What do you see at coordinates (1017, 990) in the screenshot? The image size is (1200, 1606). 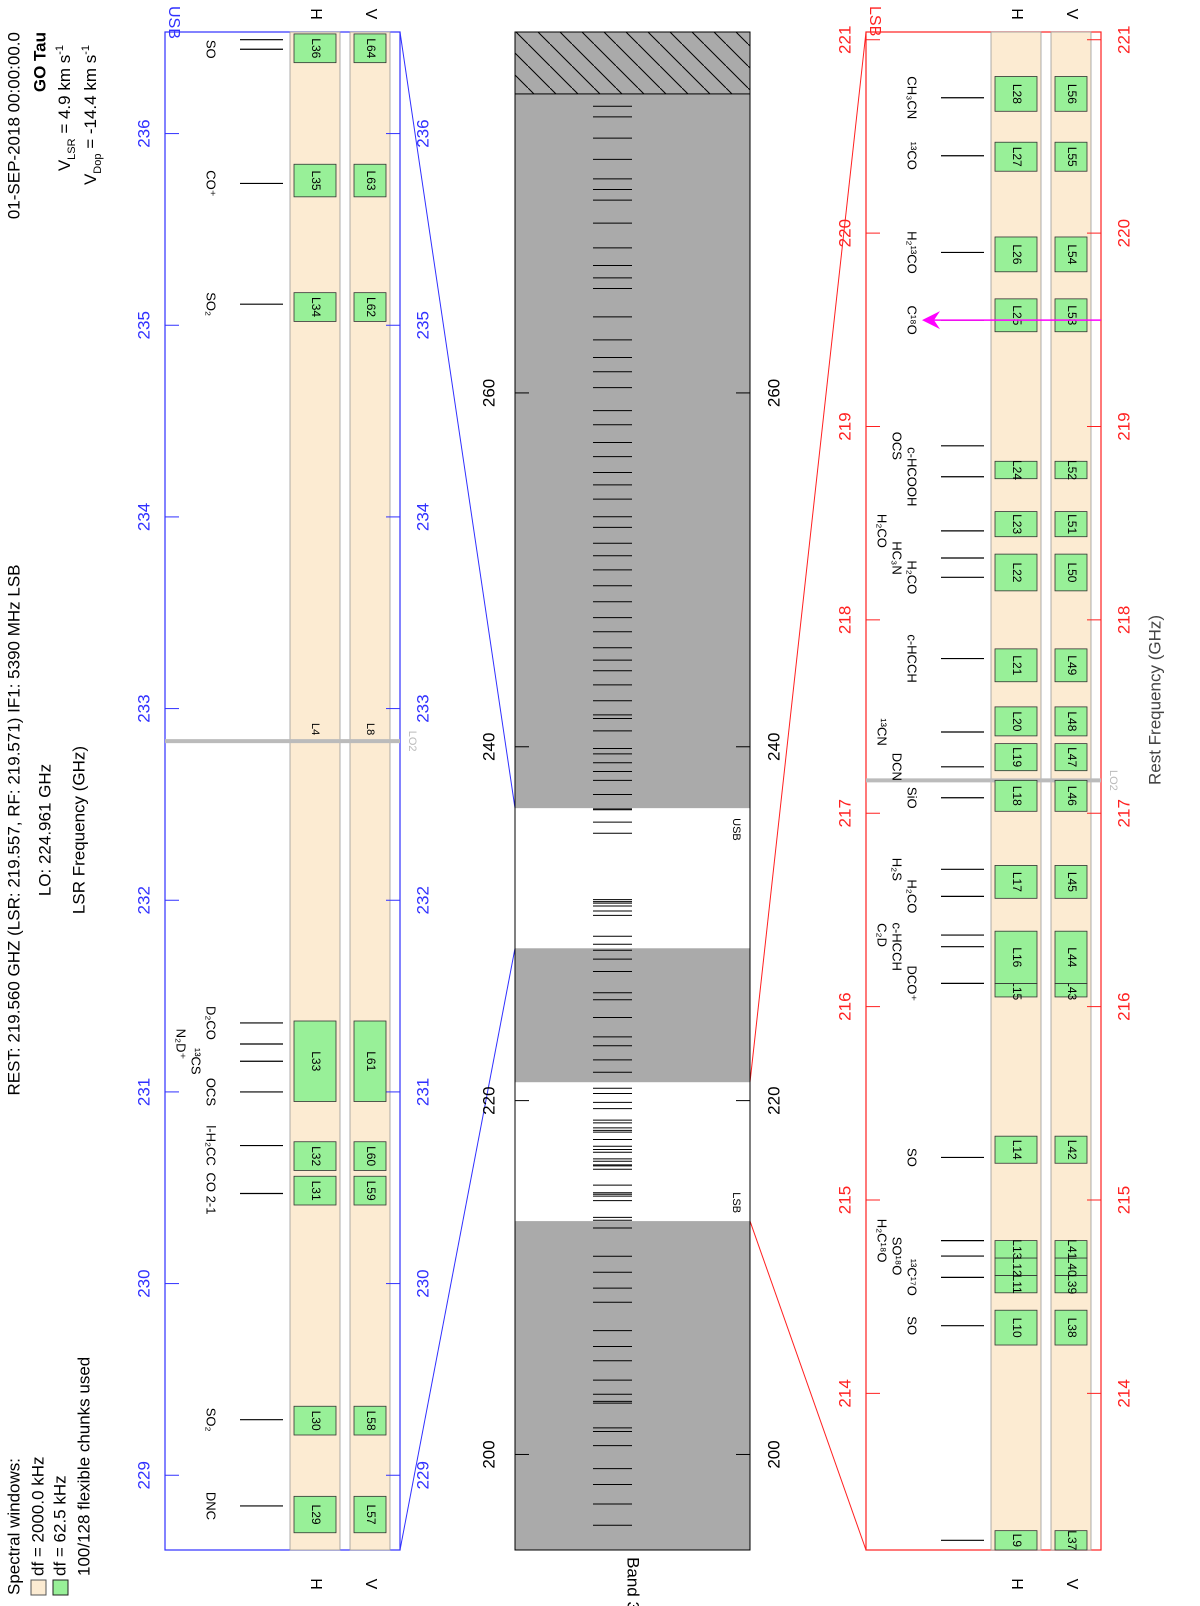 I see `chunk-label: L15` at bounding box center [1017, 990].